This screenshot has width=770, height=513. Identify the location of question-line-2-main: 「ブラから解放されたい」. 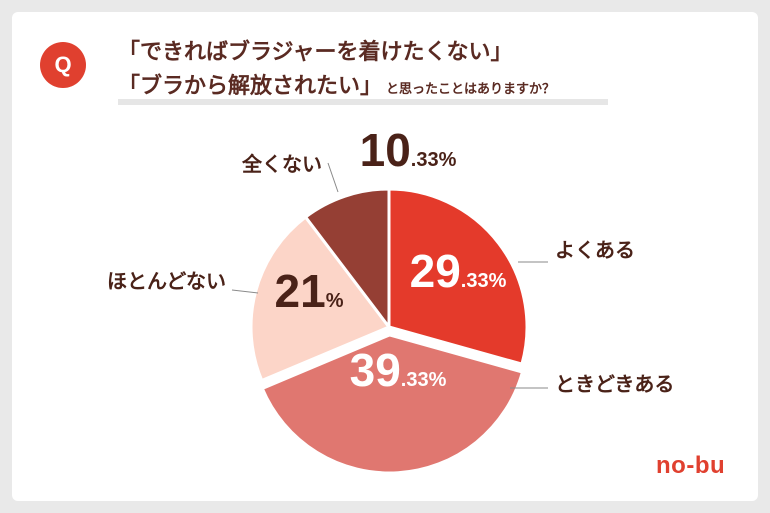
(250, 86).